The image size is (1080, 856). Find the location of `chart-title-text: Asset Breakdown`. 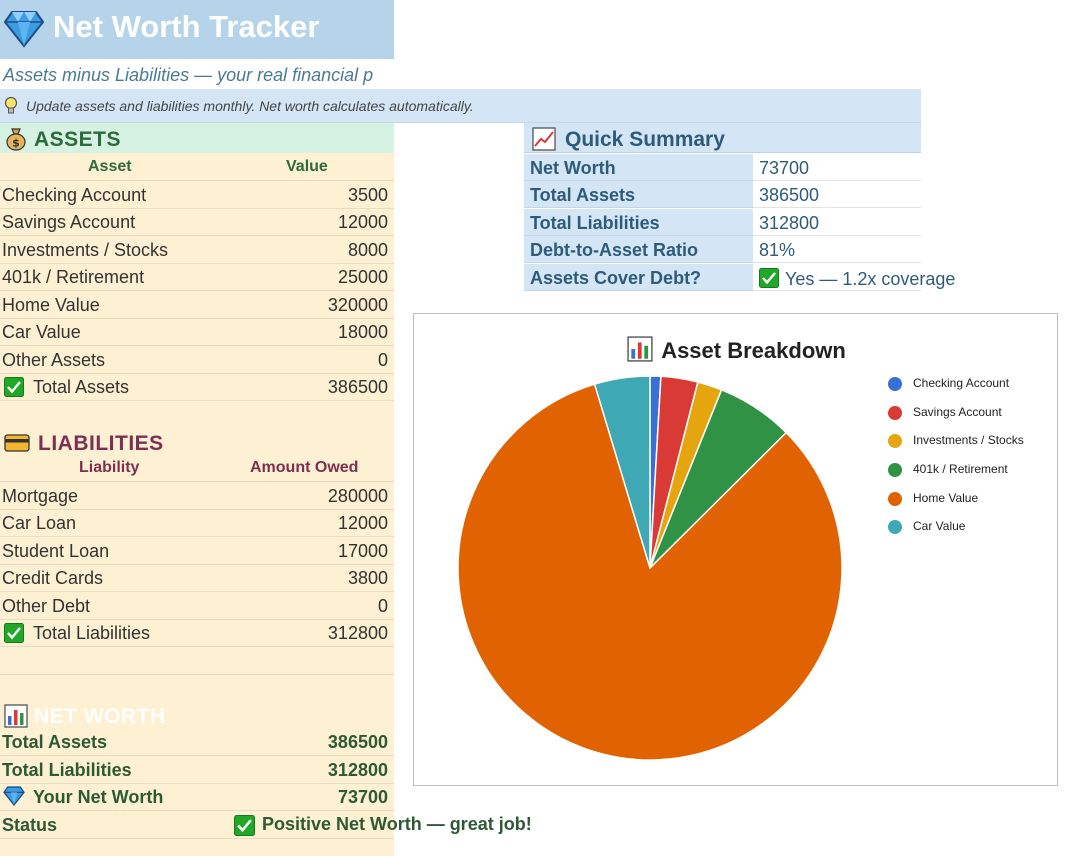

chart-title-text: Asset Breakdown is located at coordinates (753, 350).